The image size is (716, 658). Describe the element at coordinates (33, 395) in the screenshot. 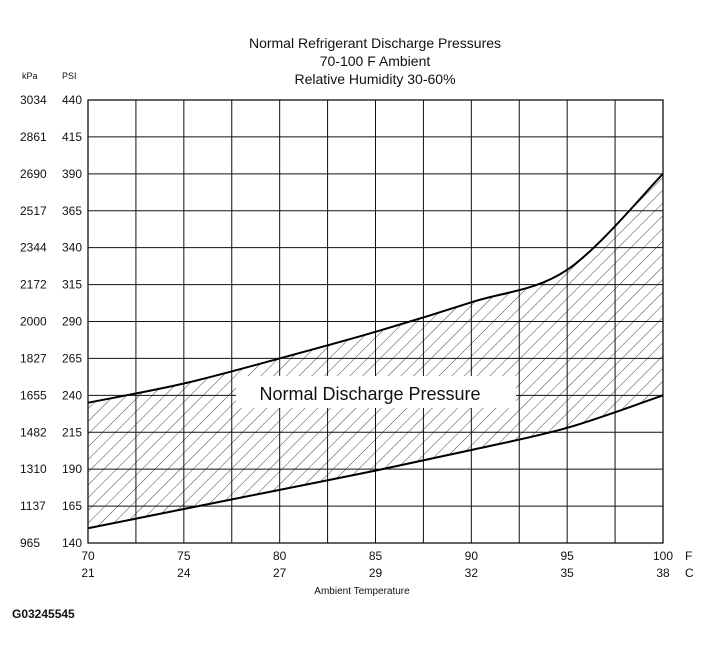

I see `y-tick-kpa: 1655` at that location.